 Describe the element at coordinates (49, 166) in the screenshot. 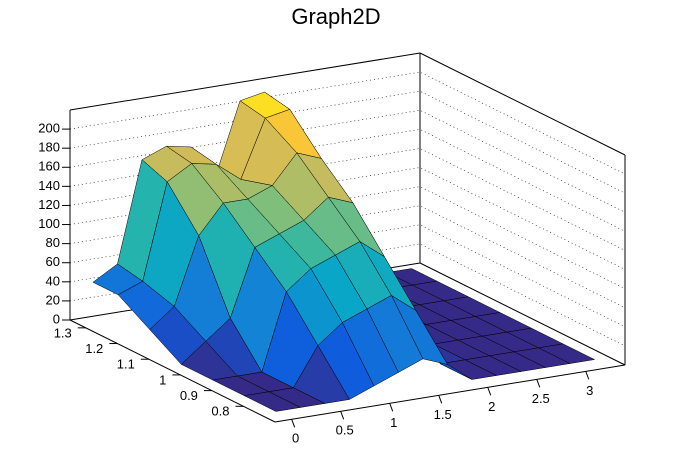

I see `z-tick-label: 160` at that location.